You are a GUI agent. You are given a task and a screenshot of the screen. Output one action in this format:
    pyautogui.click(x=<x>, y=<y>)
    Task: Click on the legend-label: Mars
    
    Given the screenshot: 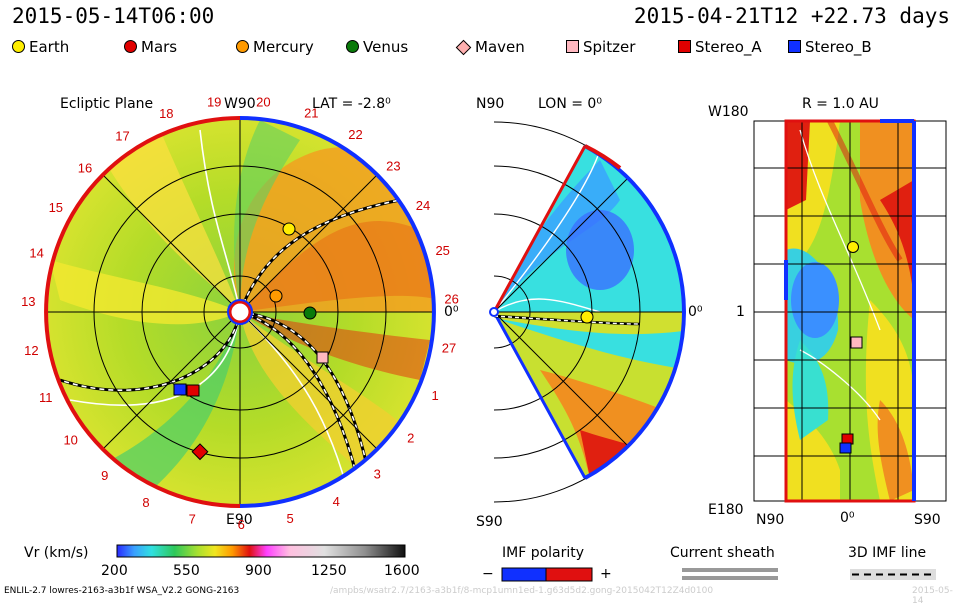 What is the action you would take?
    pyautogui.click(x=159, y=47)
    